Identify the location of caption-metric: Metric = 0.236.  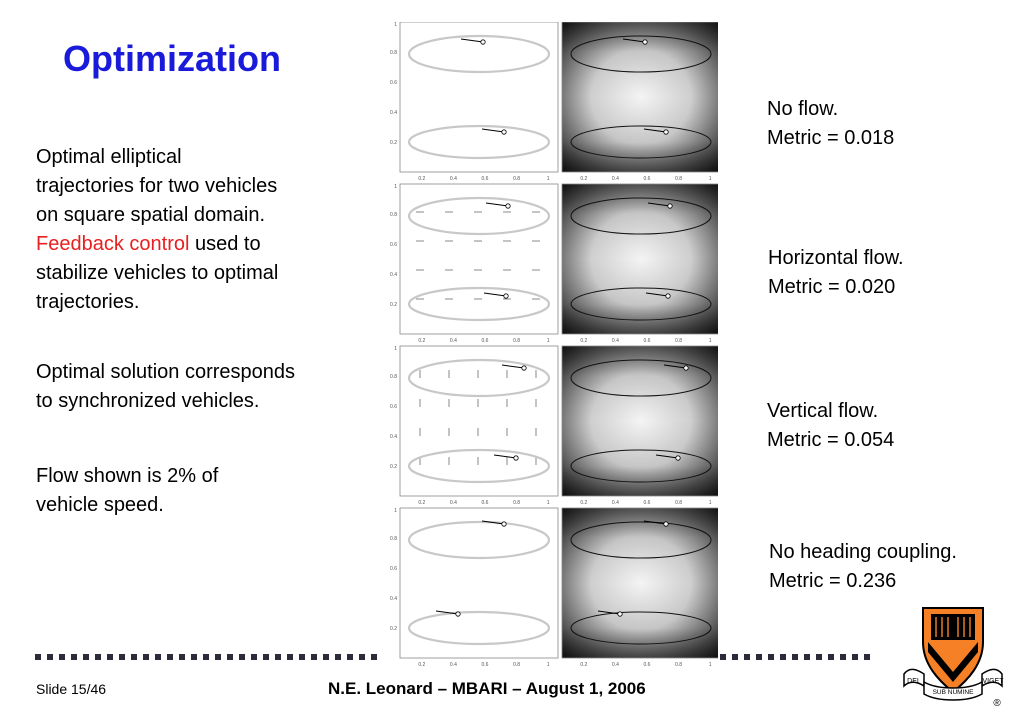
(833, 581).